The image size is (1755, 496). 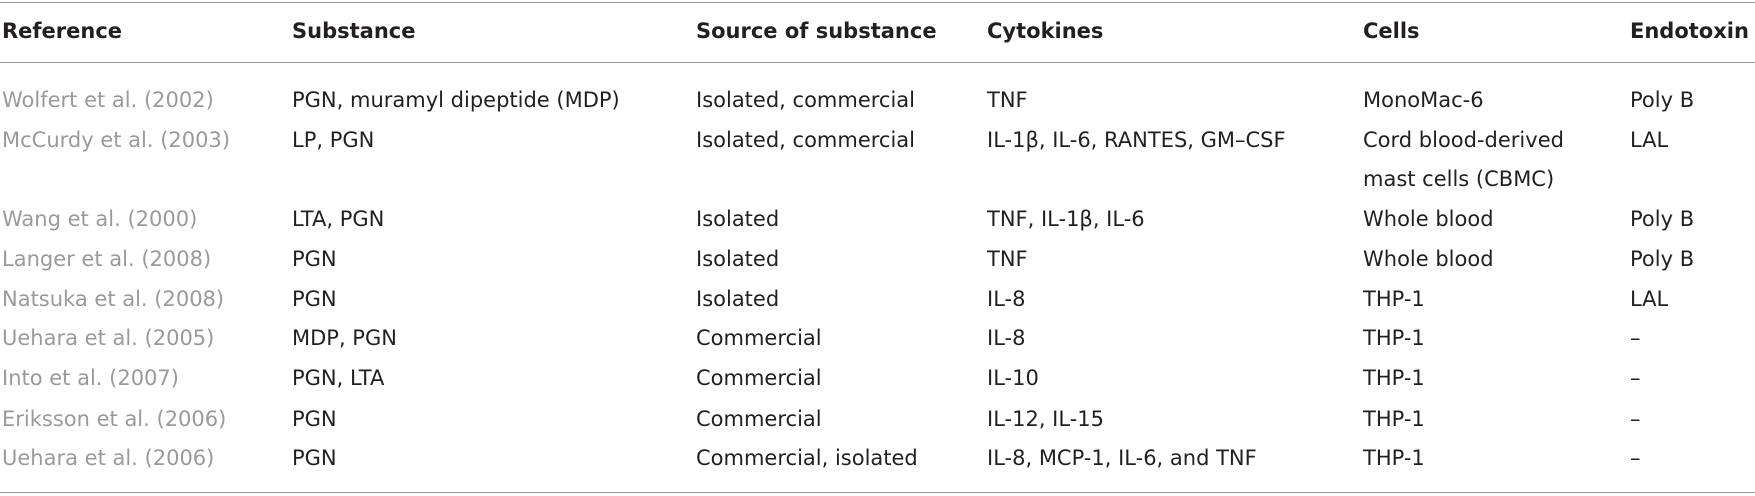 I want to click on table-cell: LP, PGN, so click(x=333, y=140).